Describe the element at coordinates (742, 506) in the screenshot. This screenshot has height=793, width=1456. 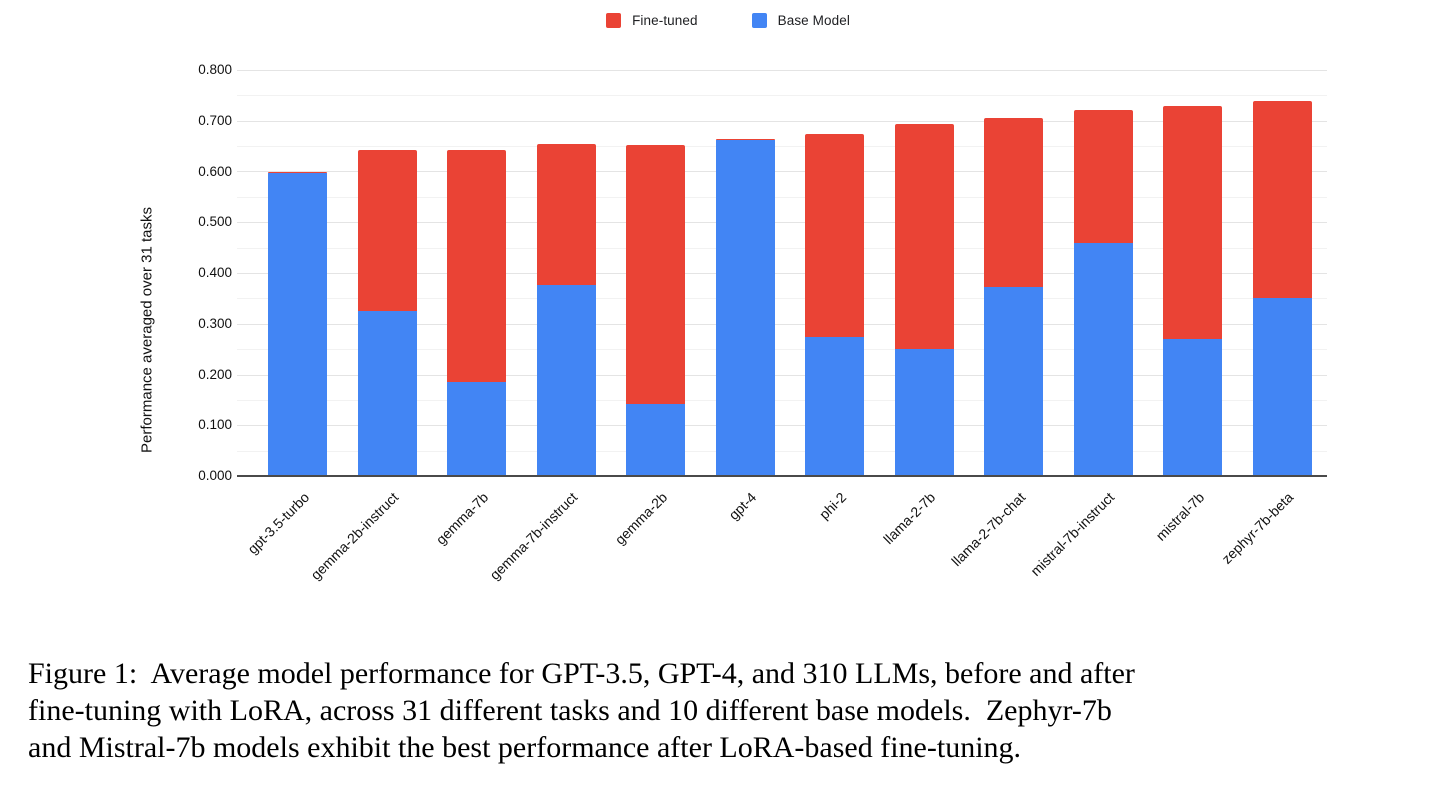
I see `x-tick-label-gpt-4: gpt-4` at that location.